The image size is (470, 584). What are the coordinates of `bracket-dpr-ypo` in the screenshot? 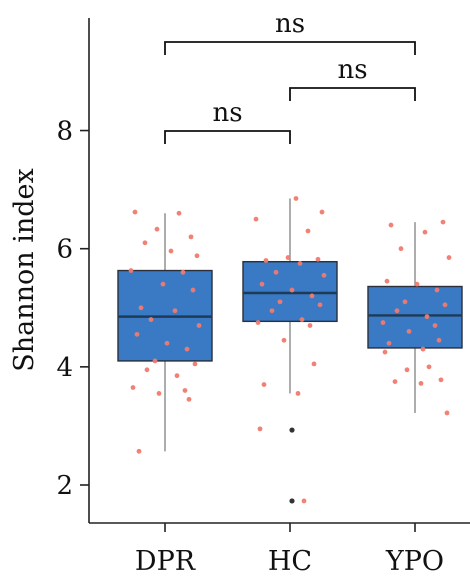 It's located at (290, 48).